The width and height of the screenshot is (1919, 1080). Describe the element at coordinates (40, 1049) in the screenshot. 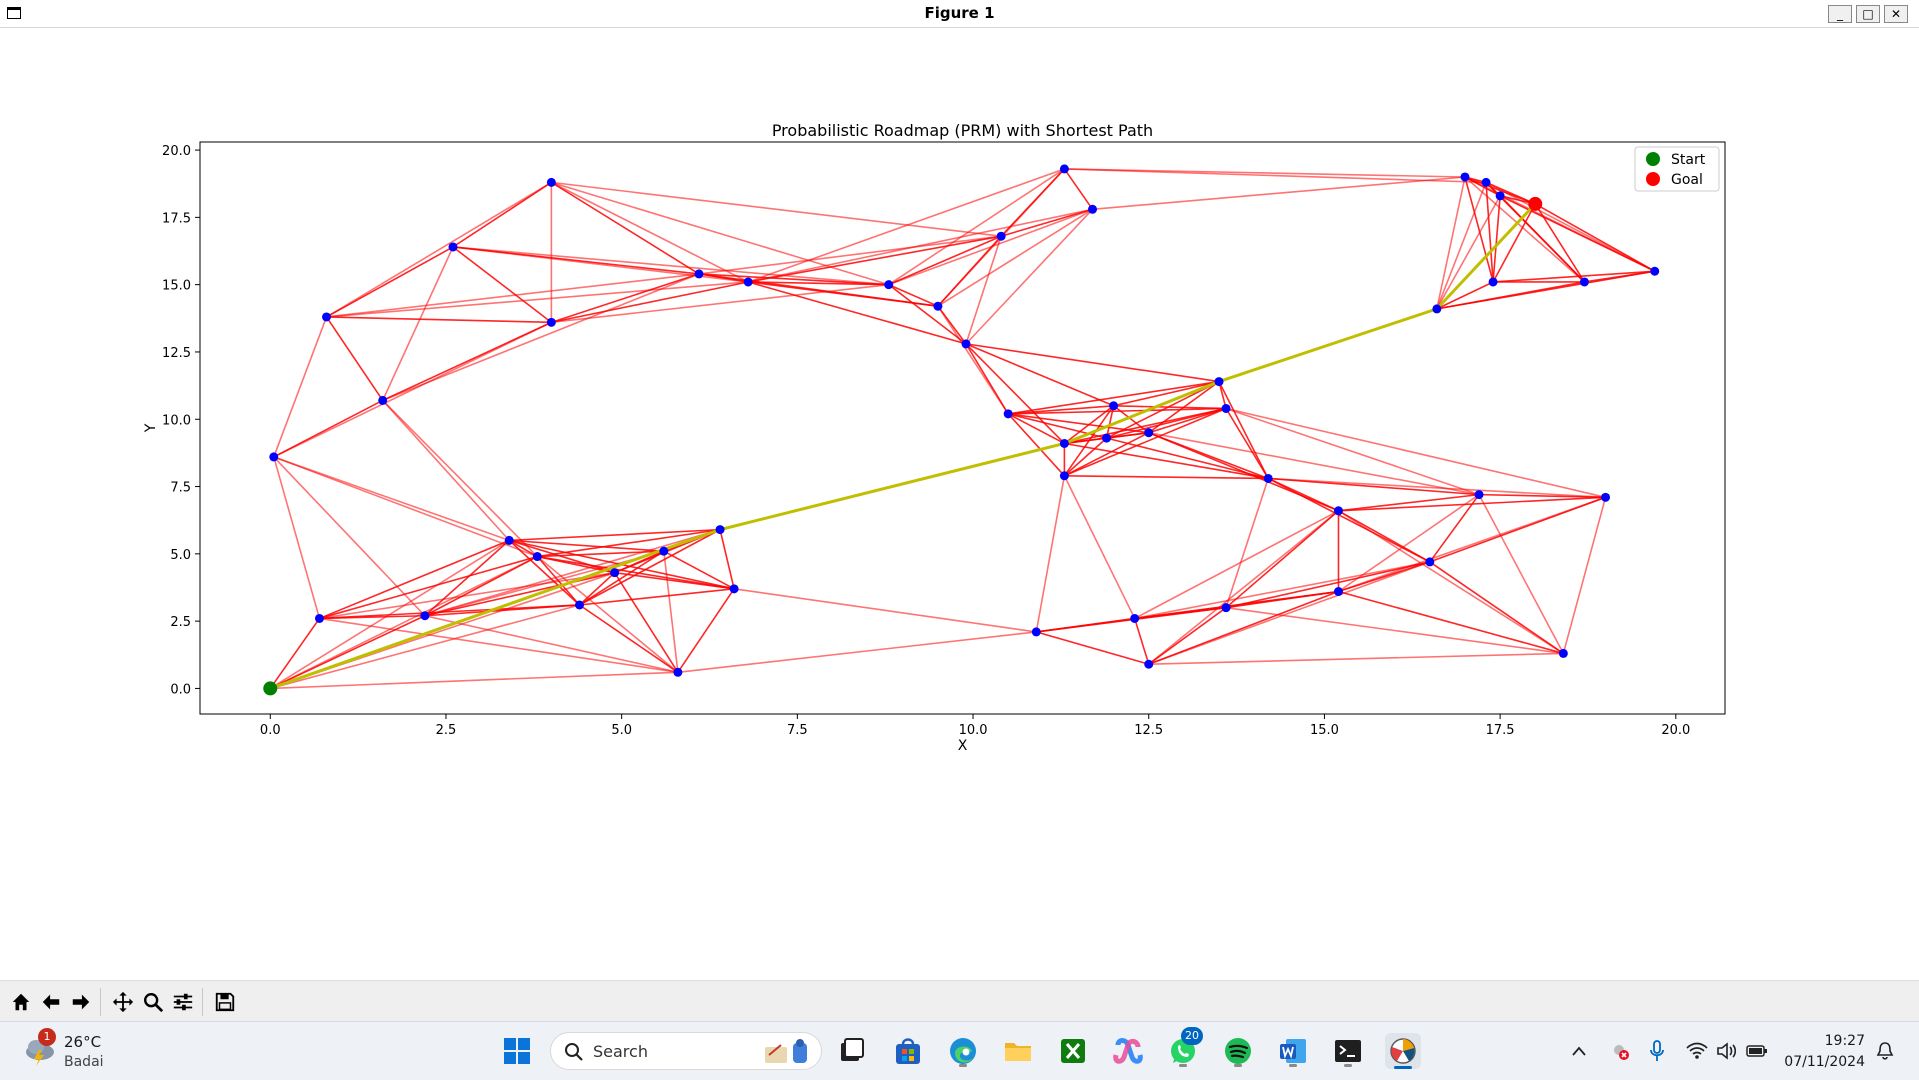

I see `weather-widget: 1` at that location.